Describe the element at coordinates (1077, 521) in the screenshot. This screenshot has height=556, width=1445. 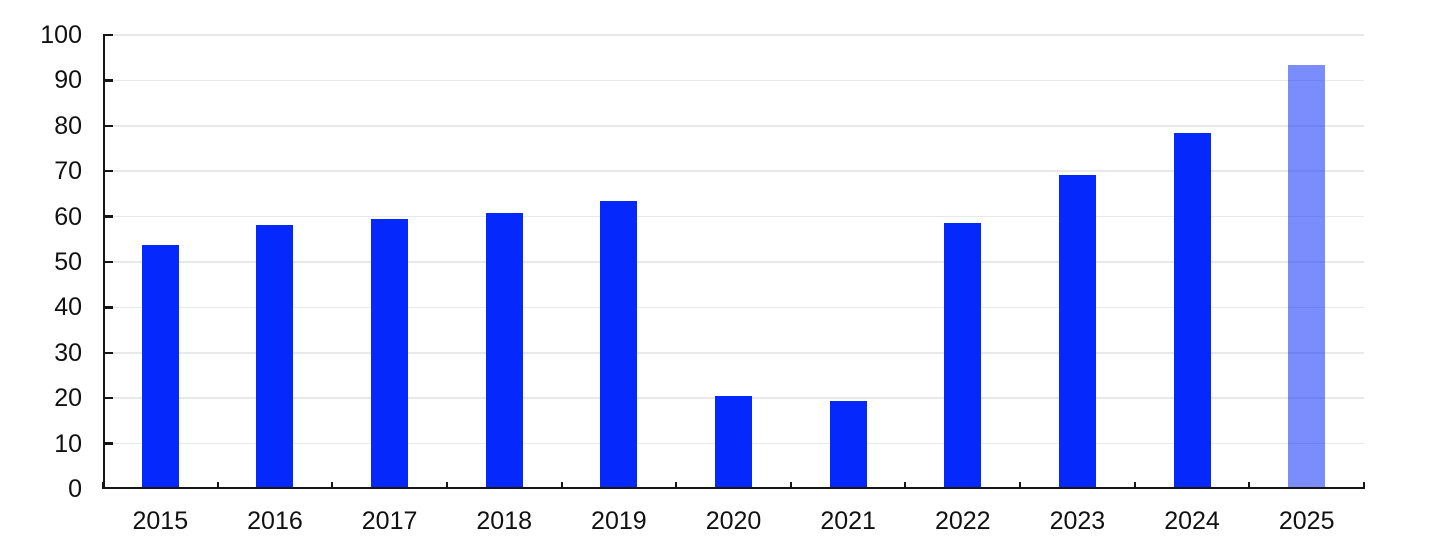
I see `x-axis-label-2023: 2023` at that location.